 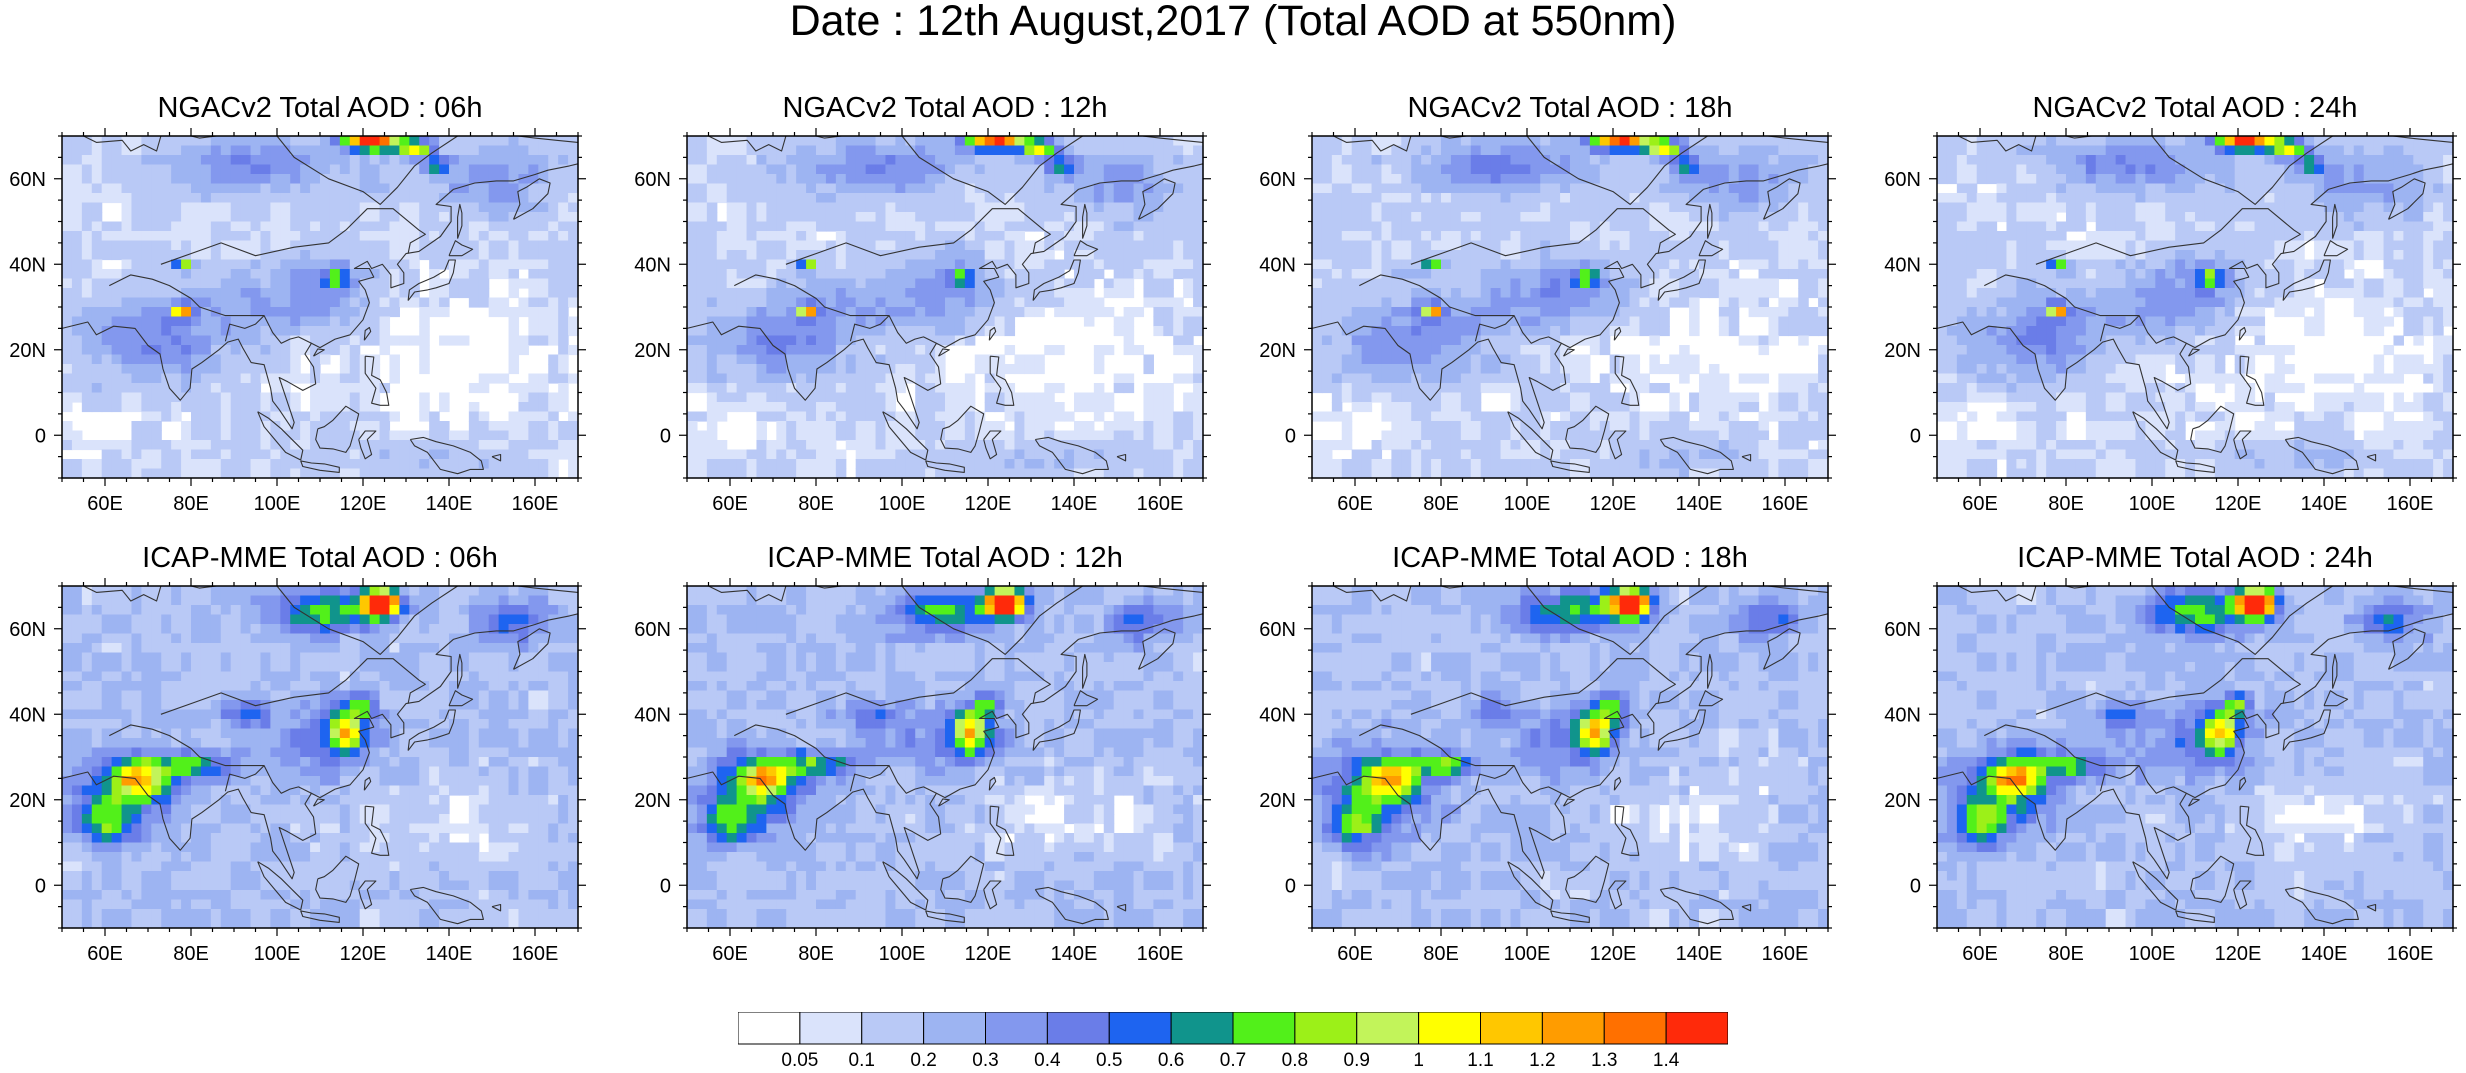 What do you see at coordinates (1542, 1059) in the screenshot?
I see `colorbar-label: 1.2` at bounding box center [1542, 1059].